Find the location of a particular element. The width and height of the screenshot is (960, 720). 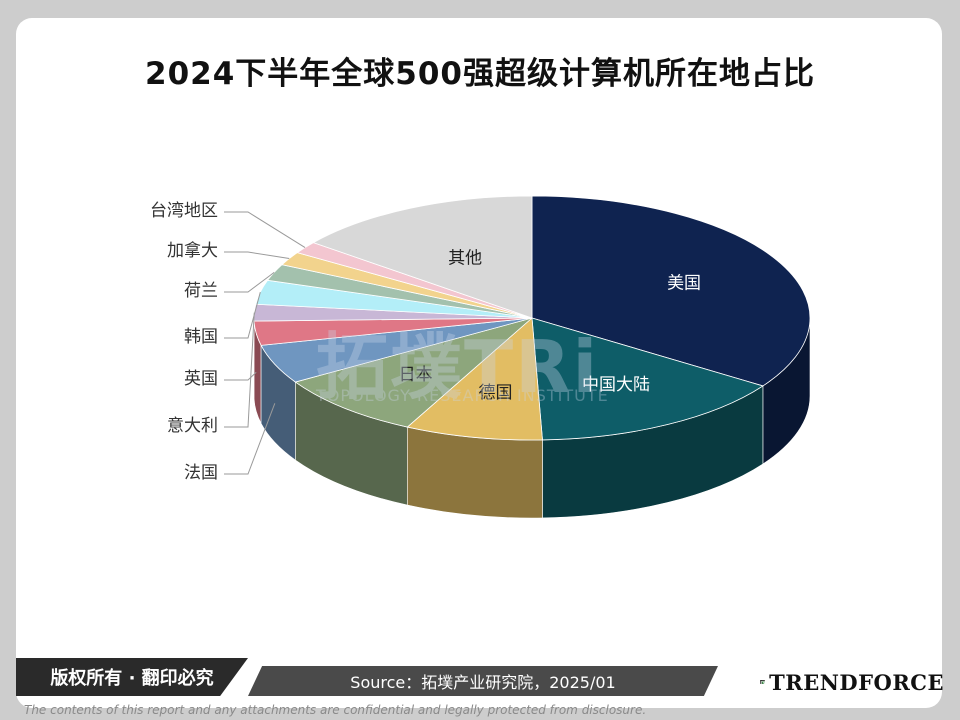

pie-label-中国大陆: 中国大陆 is located at coordinates (616, 385).